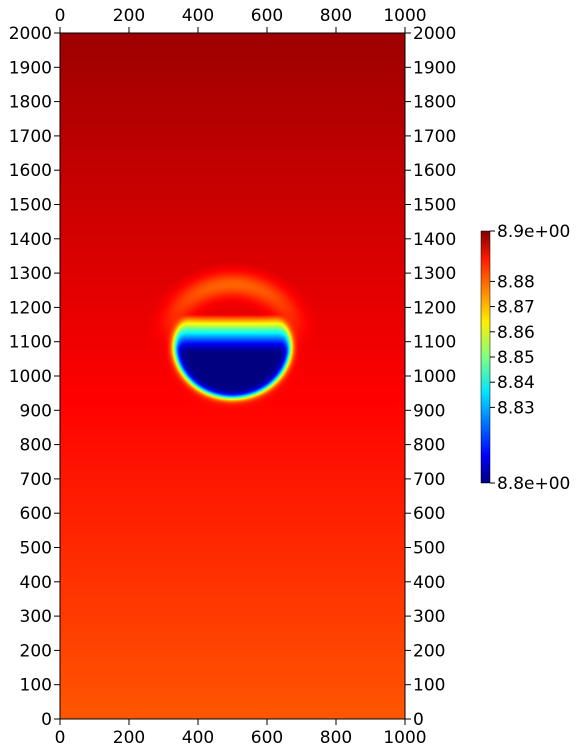 This screenshot has height=747, width=577. Describe the element at coordinates (267, 737) in the screenshot. I see `x-tick-label-bottom: 600` at that location.